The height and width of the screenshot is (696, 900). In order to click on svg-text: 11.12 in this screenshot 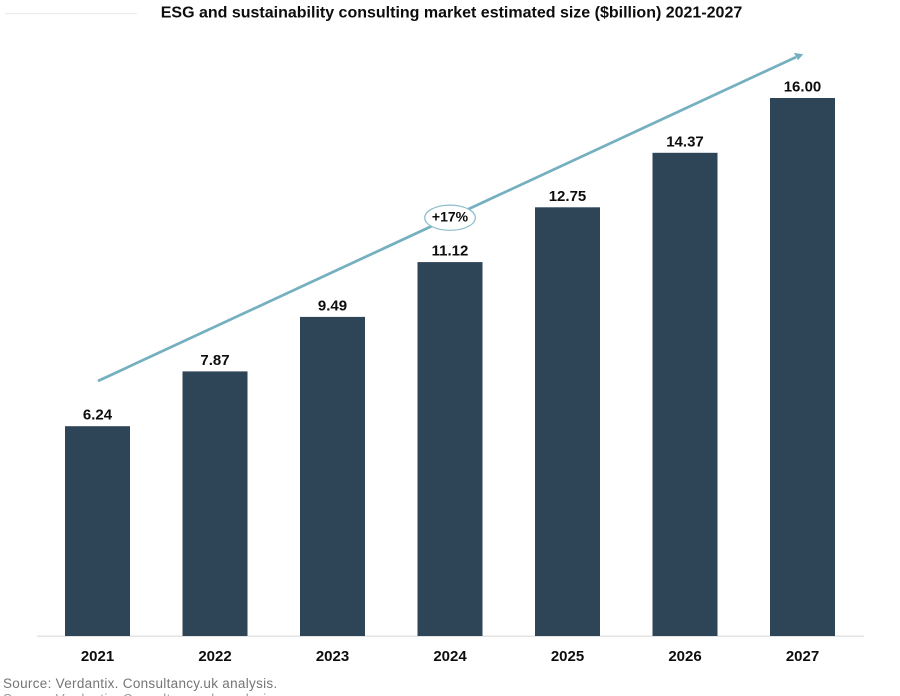, I will do `click(450, 251)`.